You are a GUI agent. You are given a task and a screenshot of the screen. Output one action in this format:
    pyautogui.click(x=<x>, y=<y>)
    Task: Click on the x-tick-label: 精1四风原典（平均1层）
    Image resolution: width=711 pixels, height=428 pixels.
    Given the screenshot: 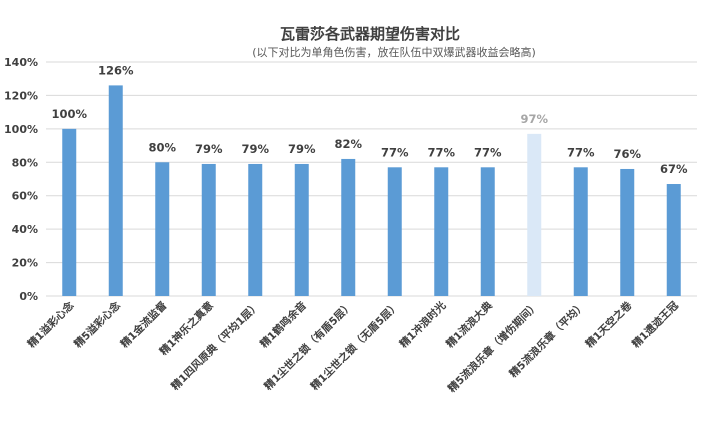 What is the action you would take?
    pyautogui.click(x=216, y=346)
    